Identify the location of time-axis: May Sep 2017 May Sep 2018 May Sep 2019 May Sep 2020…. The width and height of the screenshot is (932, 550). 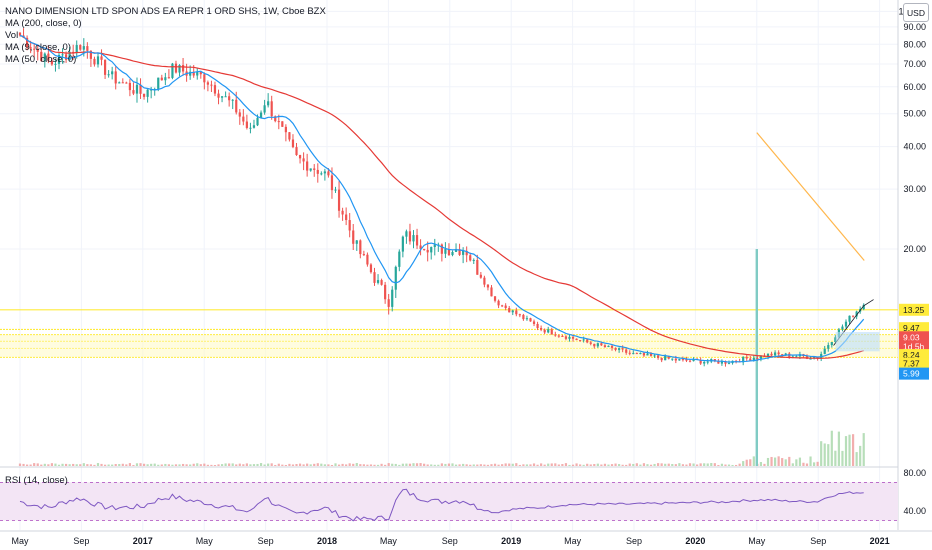
(450, 541).